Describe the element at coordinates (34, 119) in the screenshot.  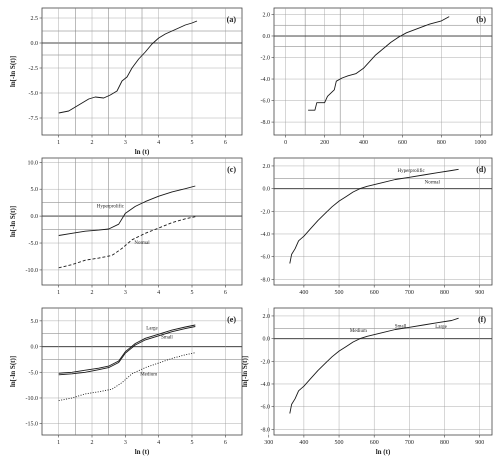
I see `y-tick-label: -7.5` at that location.